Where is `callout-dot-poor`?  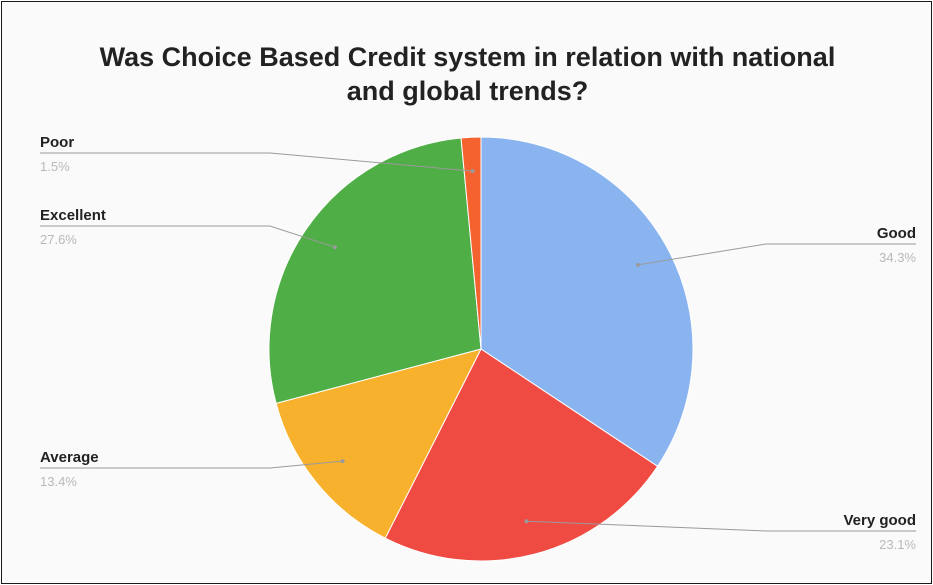
callout-dot-poor is located at coordinates (472, 171).